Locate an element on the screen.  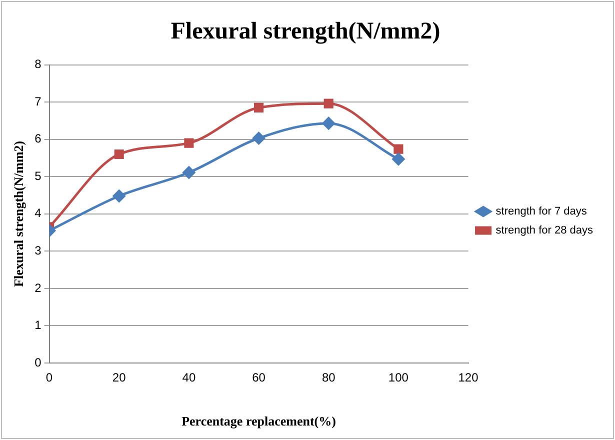
y-tick-label: 8 is located at coordinates (38, 64).